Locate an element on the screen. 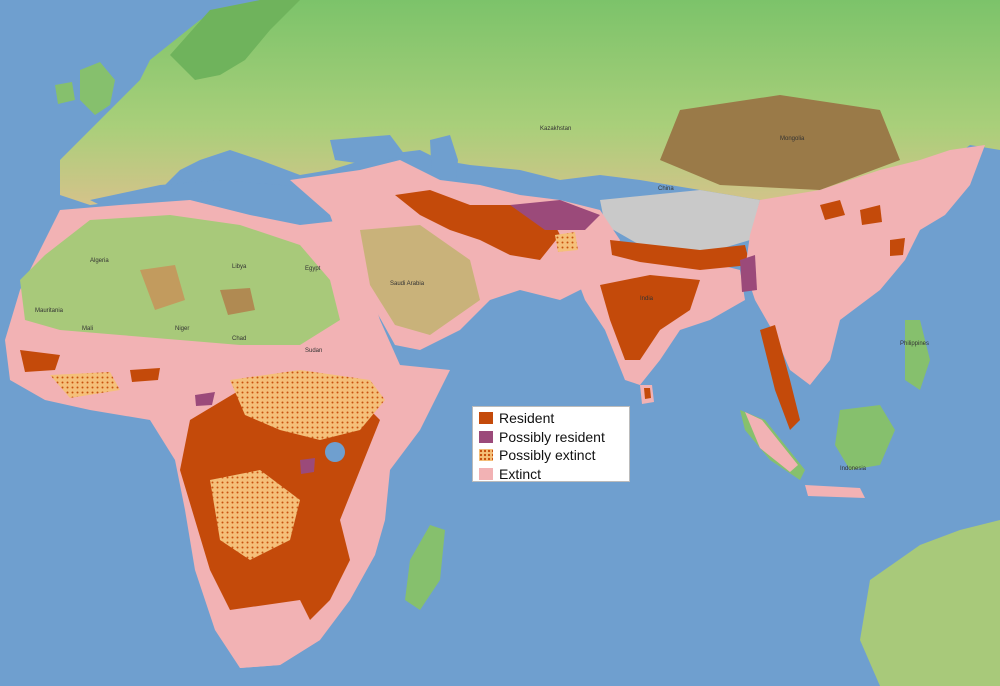  mongolia-highlands is located at coordinates (780, 142).